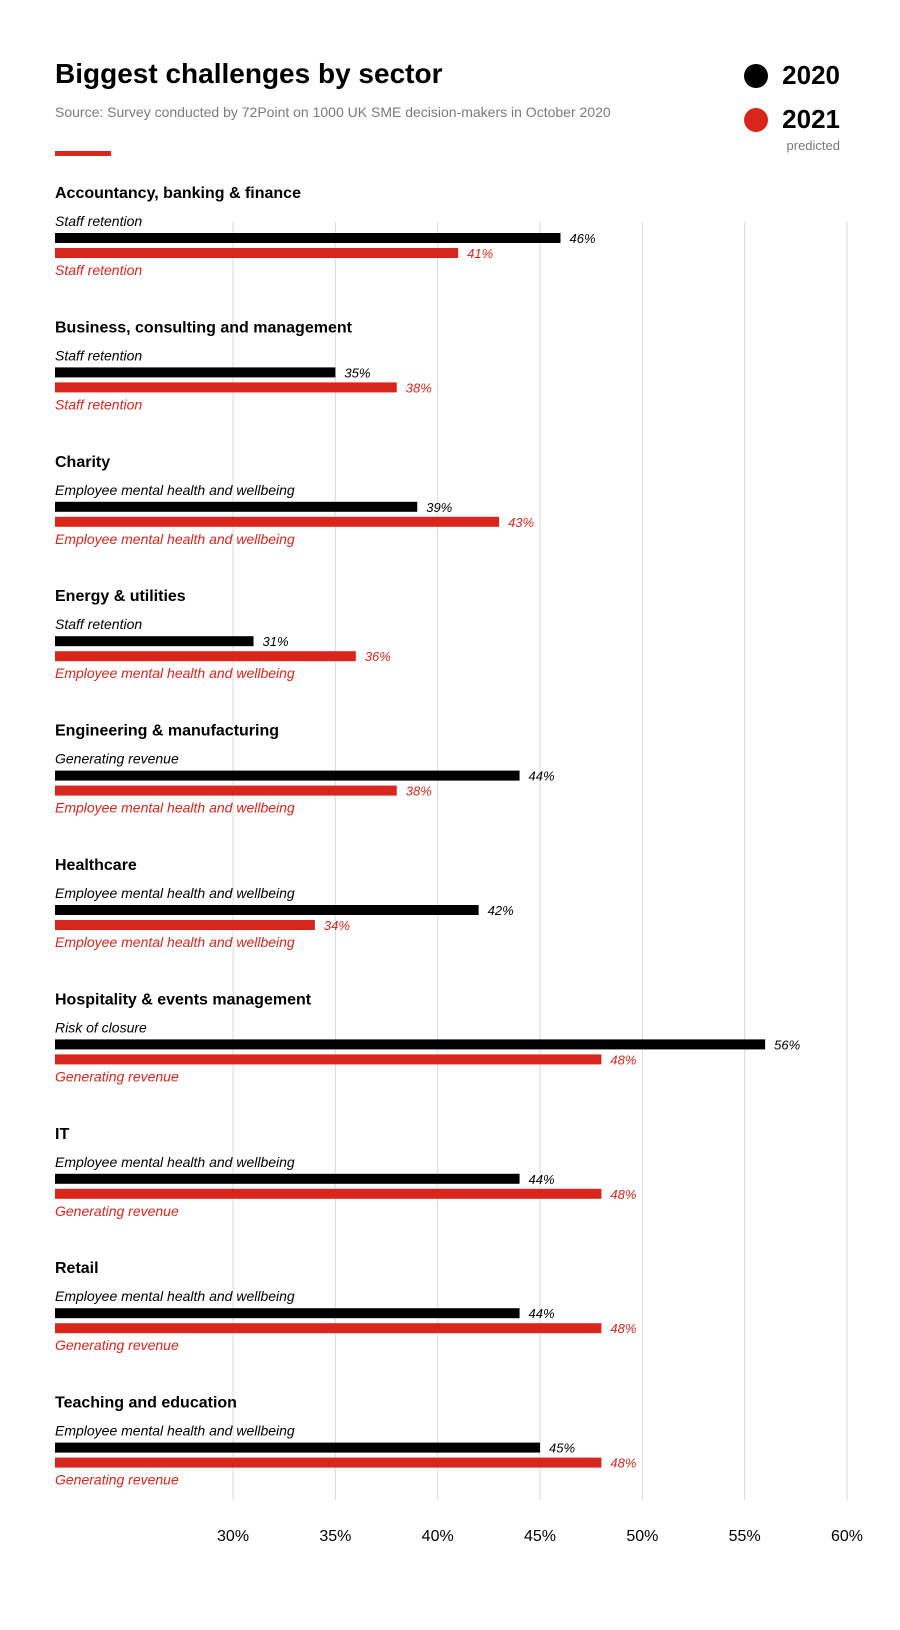  Describe the element at coordinates (811, 119) in the screenshot. I see `legend-label-2021: 2021` at that location.